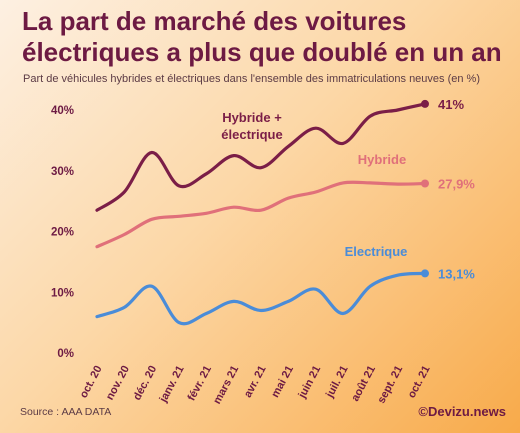 The image size is (520, 433). Describe the element at coordinates (382, 159) in the screenshot. I see `series-name-hybride: Hybride` at that location.